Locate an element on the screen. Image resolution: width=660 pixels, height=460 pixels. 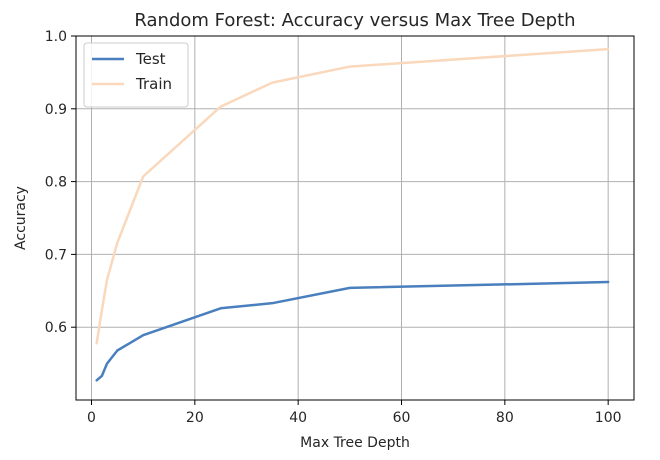
x-axis-label: Max Tree Depth is located at coordinates (355, 443).